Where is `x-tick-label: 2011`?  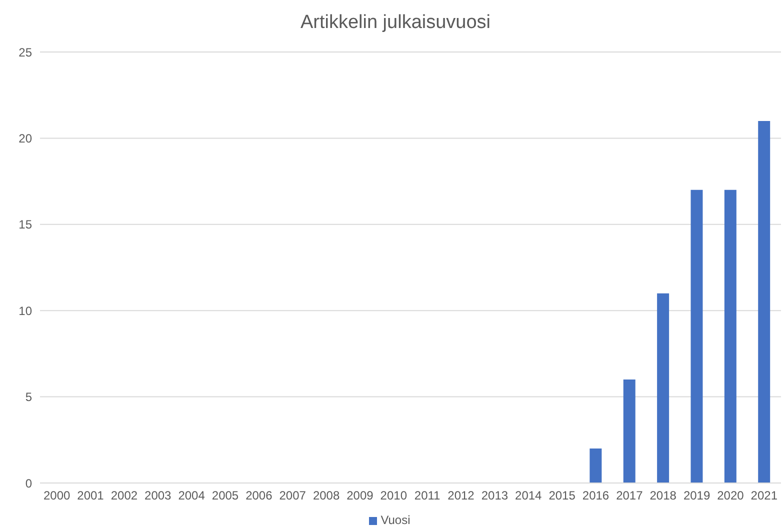
x-tick-label: 2011 is located at coordinates (427, 495).